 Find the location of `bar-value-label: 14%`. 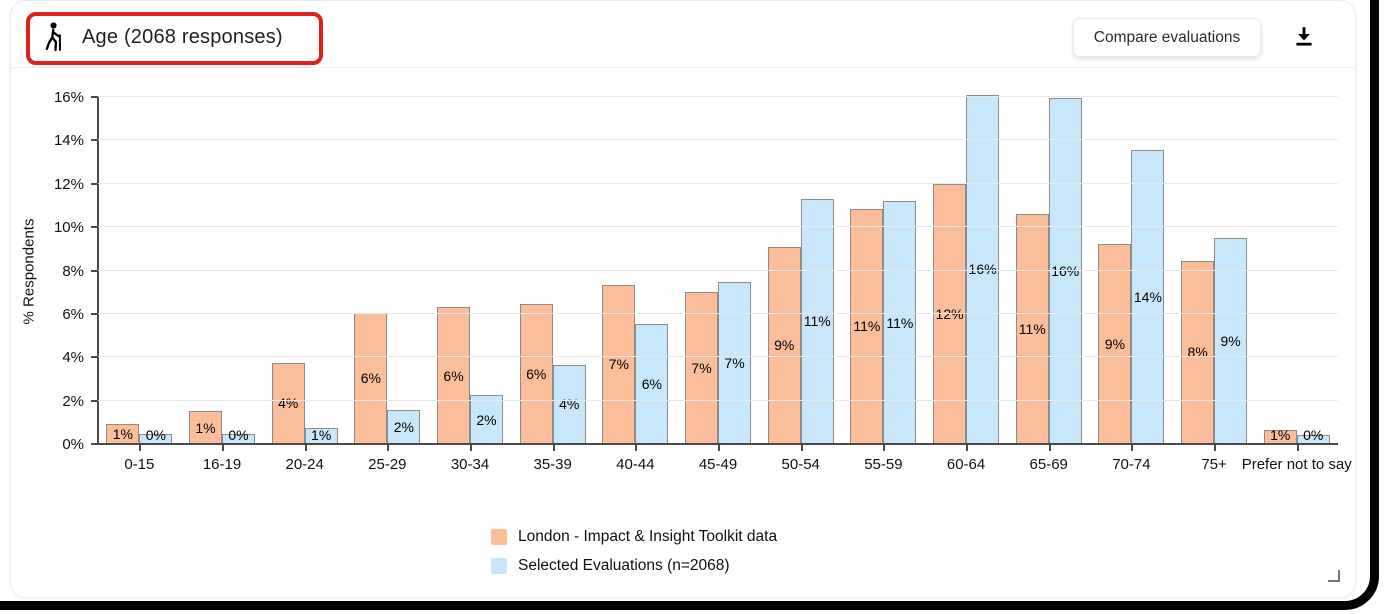

bar-value-label: 14% is located at coordinates (1147, 297).